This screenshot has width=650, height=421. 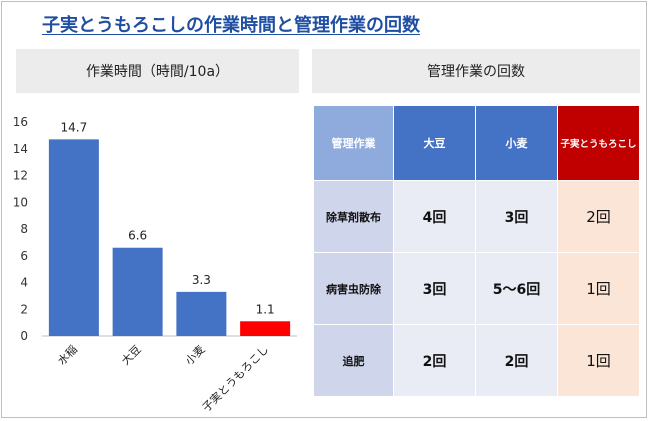 I want to click on y-tick-label: 6, so click(x=24, y=256).